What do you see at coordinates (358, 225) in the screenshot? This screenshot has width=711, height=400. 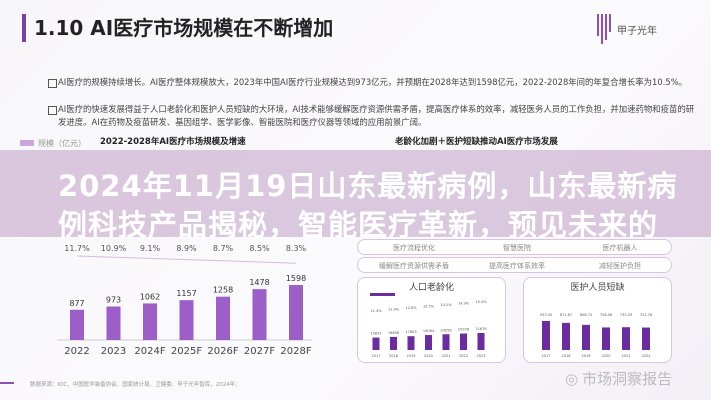 I see `headline-line-2: 例科技产品揭秘，智能医疗革新，预见未来的` at bounding box center [358, 225].